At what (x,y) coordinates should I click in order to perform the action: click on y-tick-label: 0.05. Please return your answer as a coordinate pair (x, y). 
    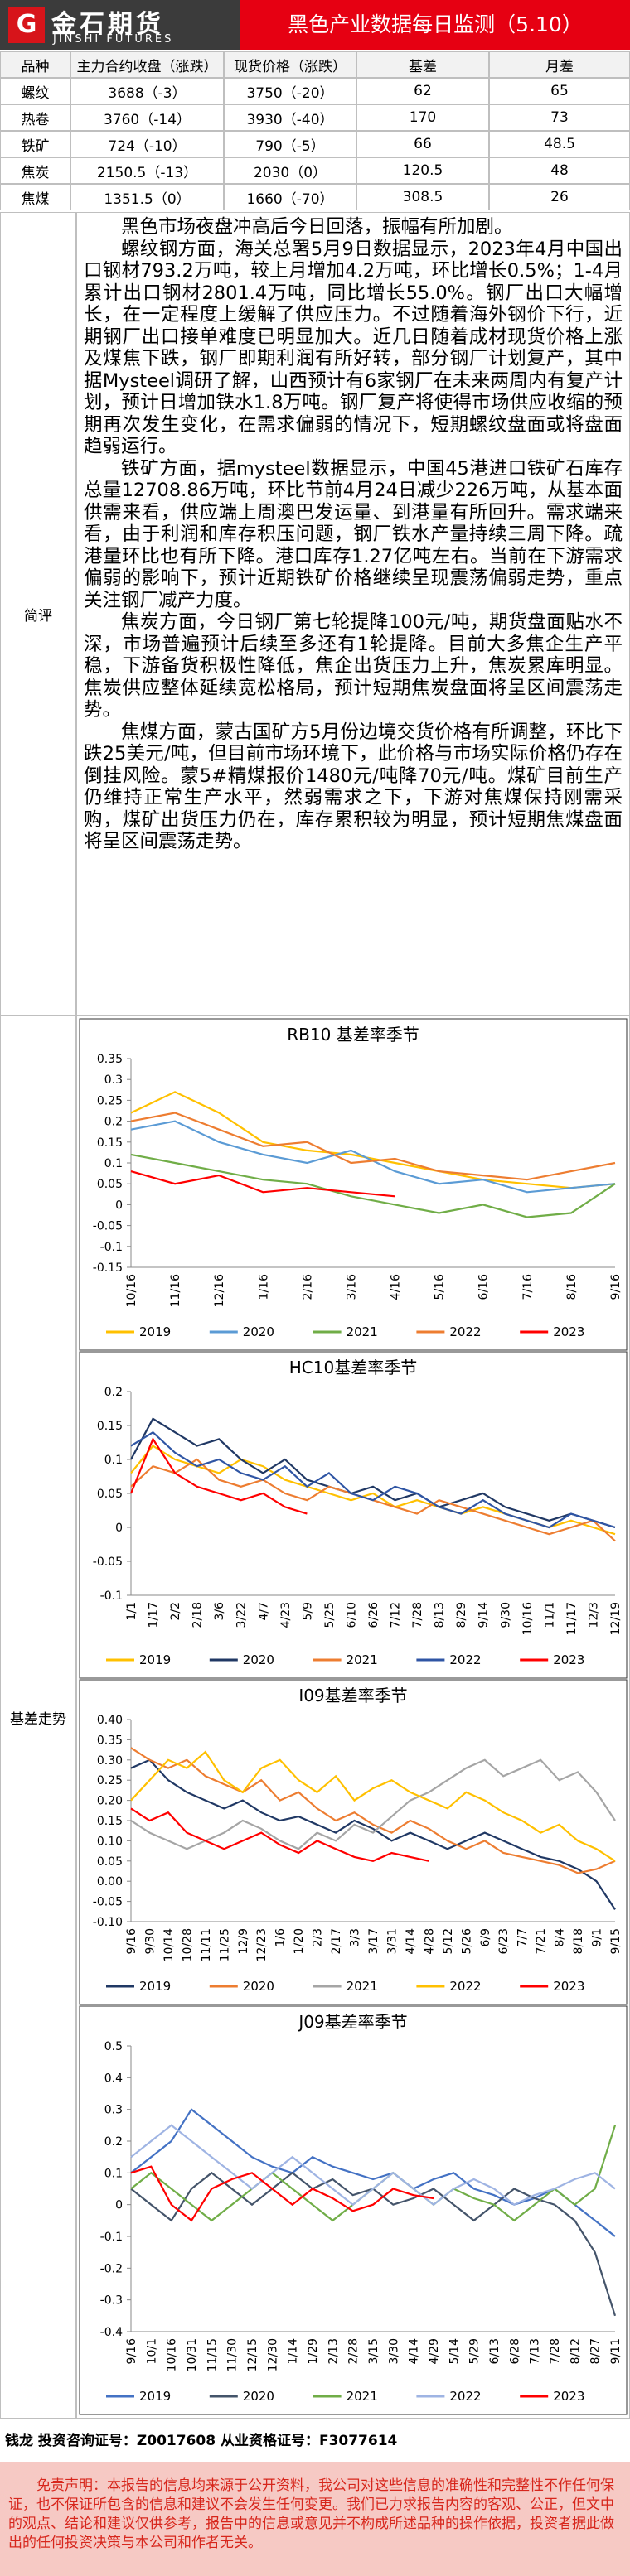
    Looking at the image, I should click on (110, 1184).